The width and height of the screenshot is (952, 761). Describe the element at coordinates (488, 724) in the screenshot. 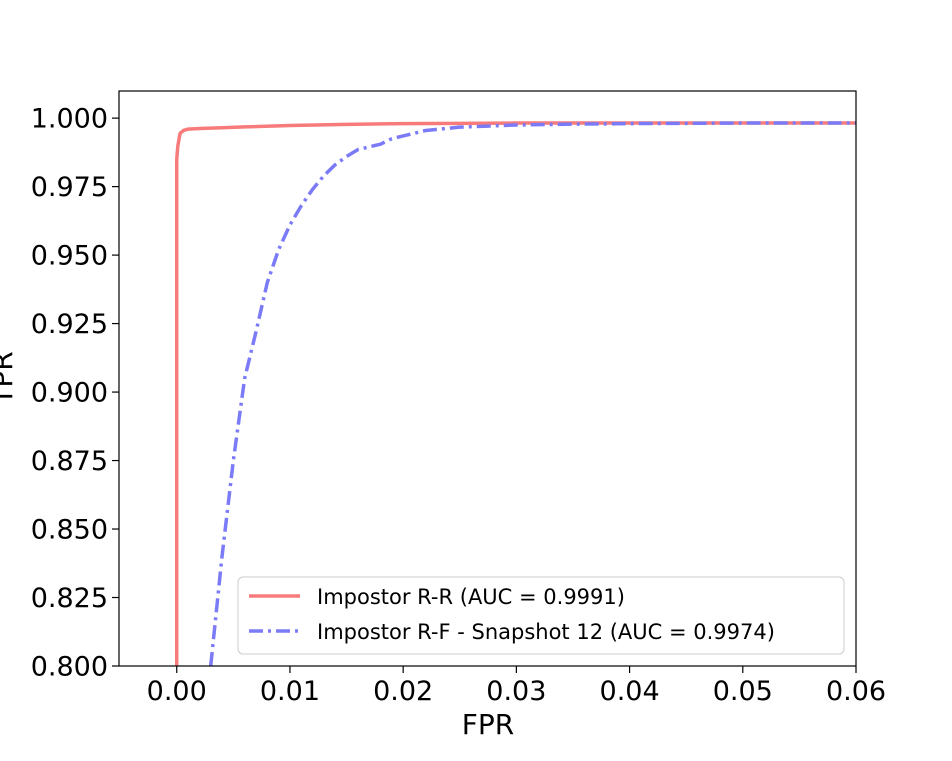

I see `x-axis-label: FPR` at that location.